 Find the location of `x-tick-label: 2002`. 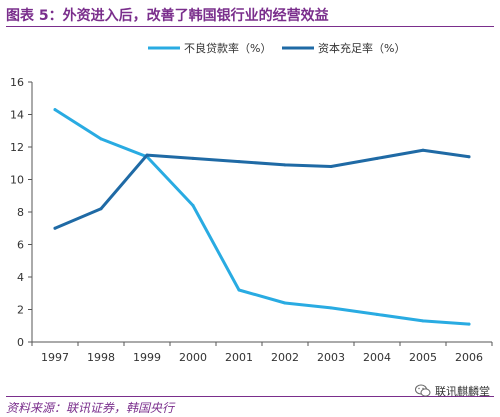

x-tick-label: 2002 is located at coordinates (285, 357).